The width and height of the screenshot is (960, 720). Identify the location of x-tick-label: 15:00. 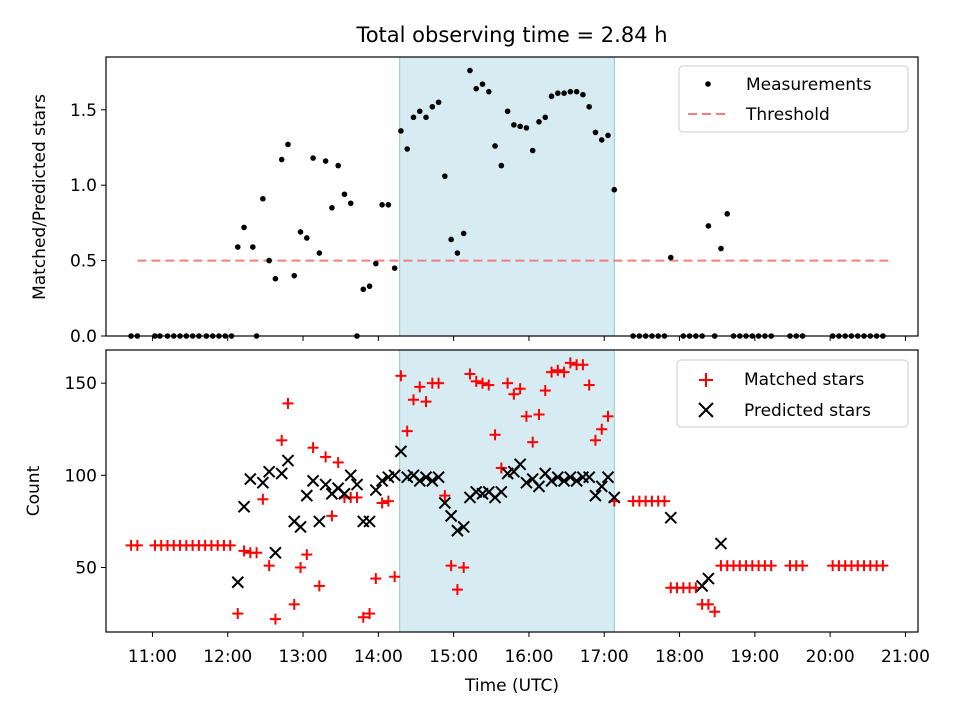
(453, 657).